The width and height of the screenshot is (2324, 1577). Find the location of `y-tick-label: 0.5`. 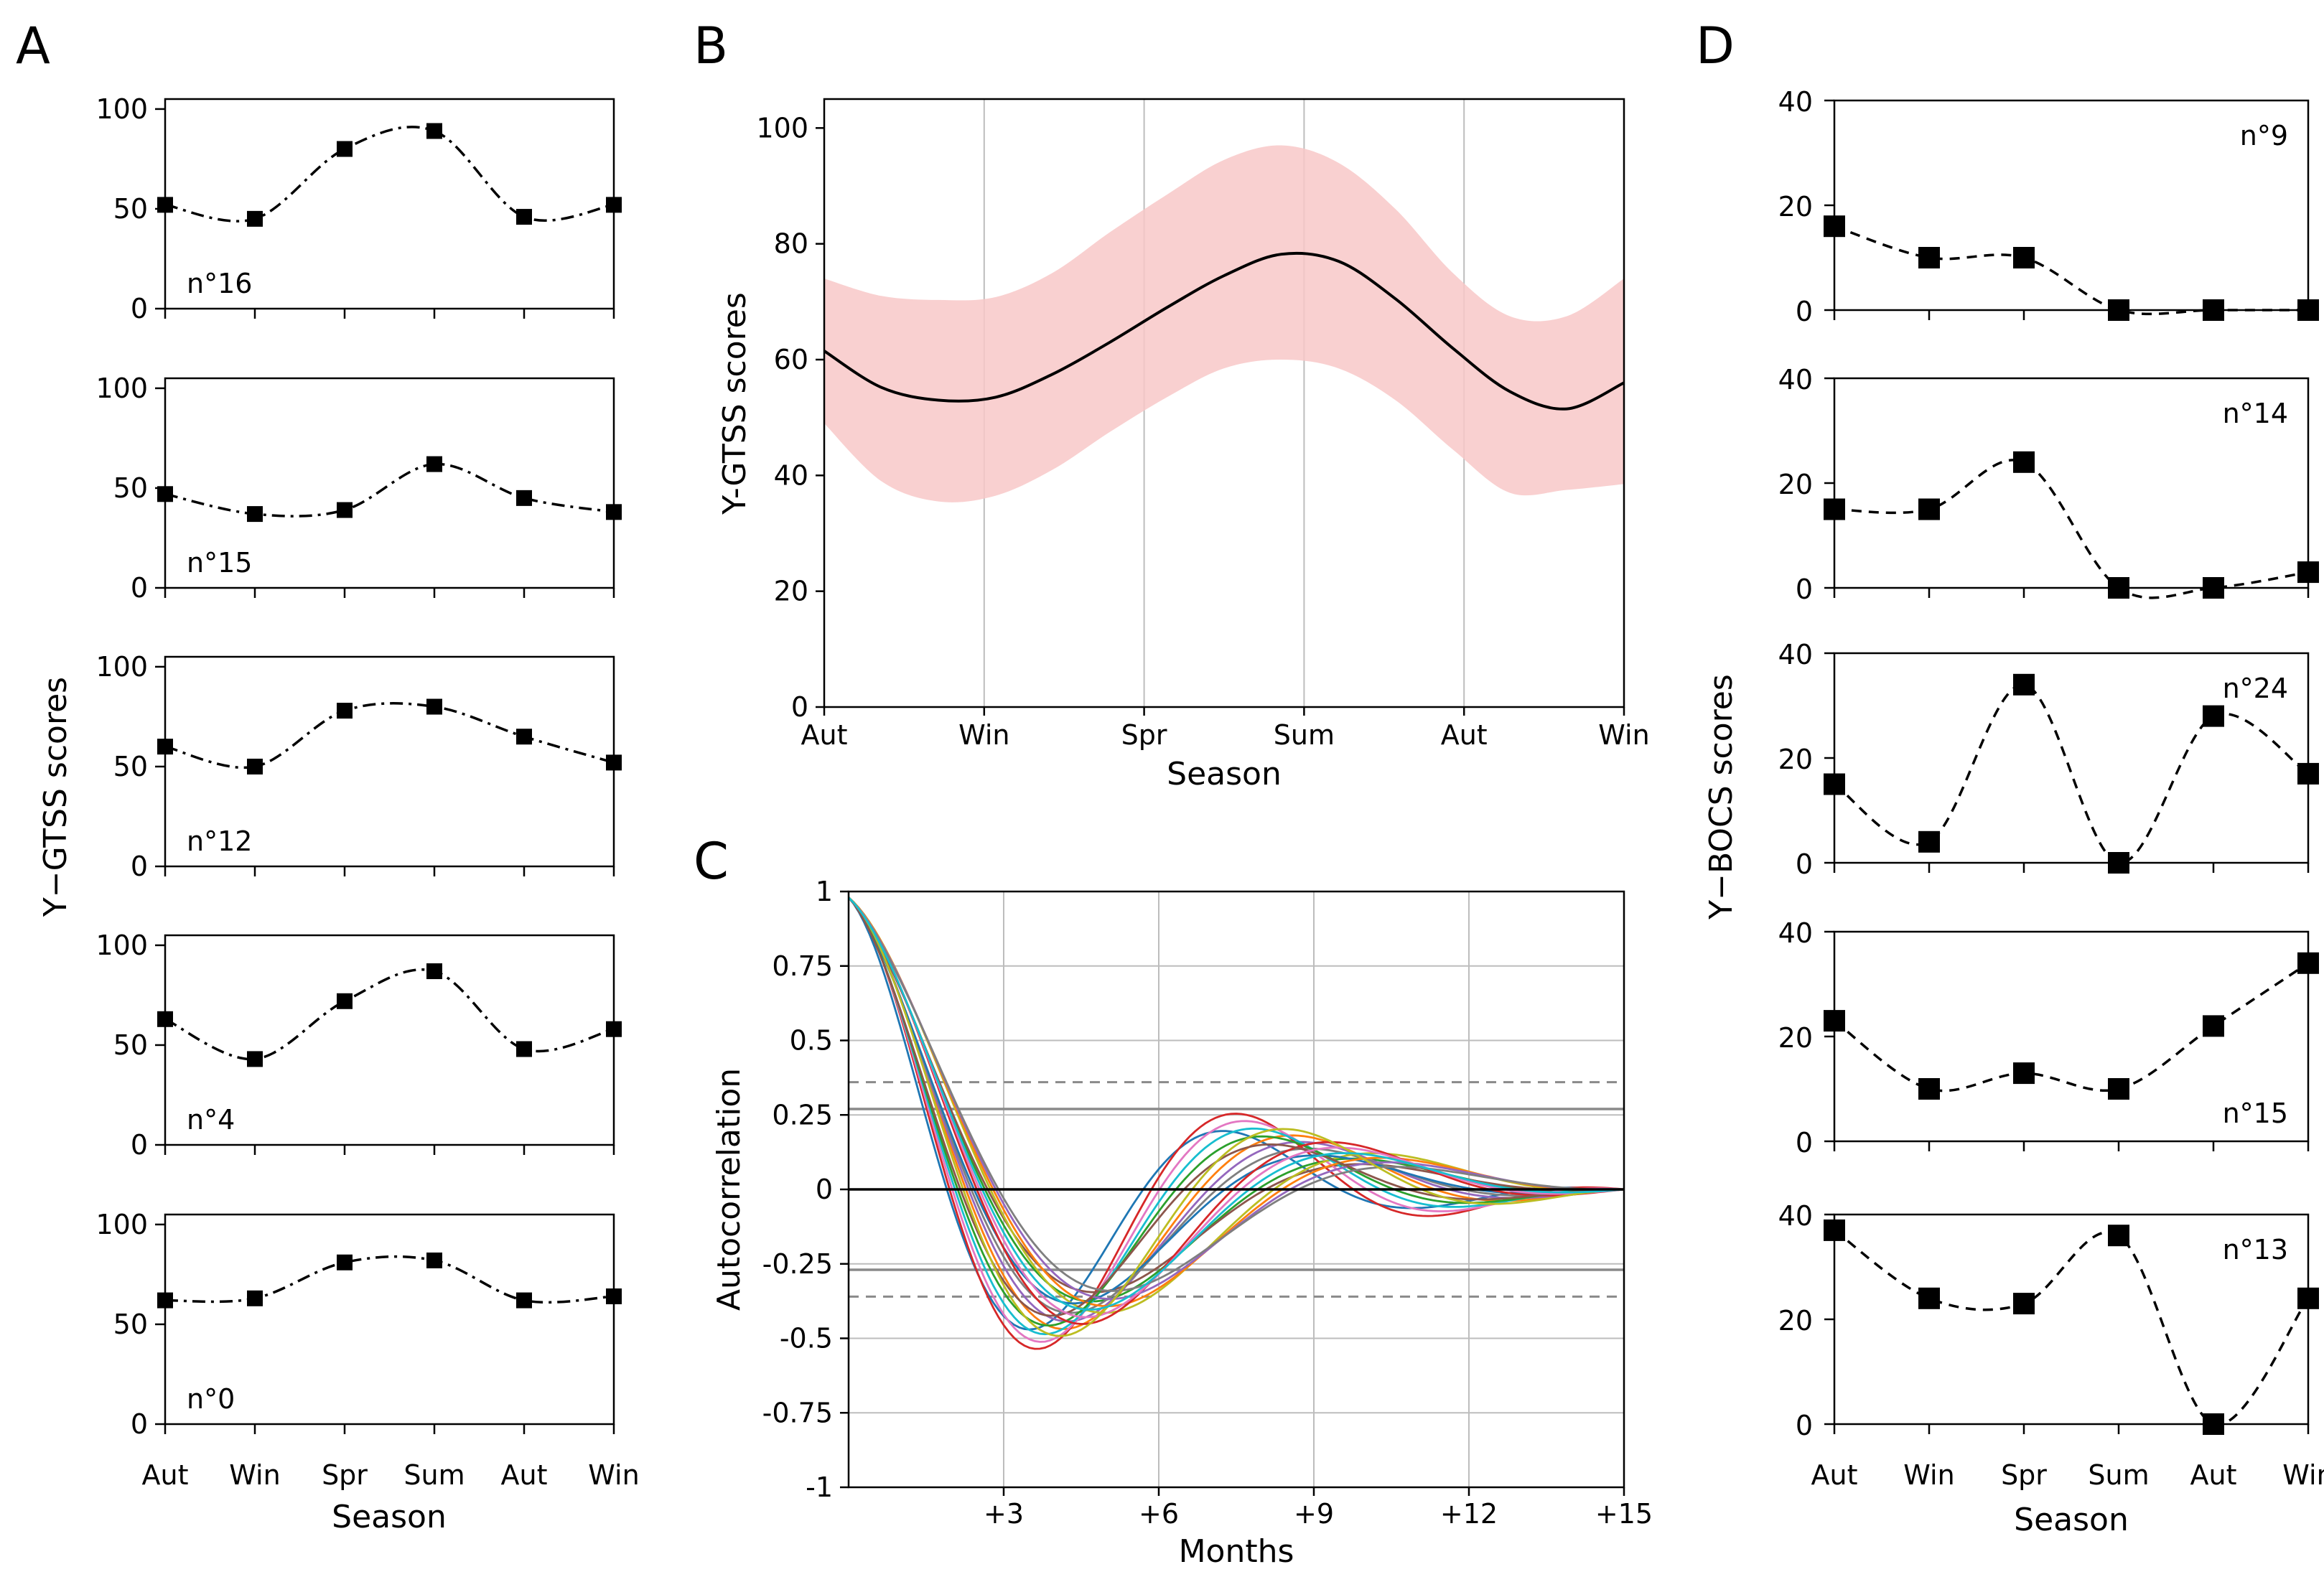

y-tick-label: 0.5 is located at coordinates (811, 1041).